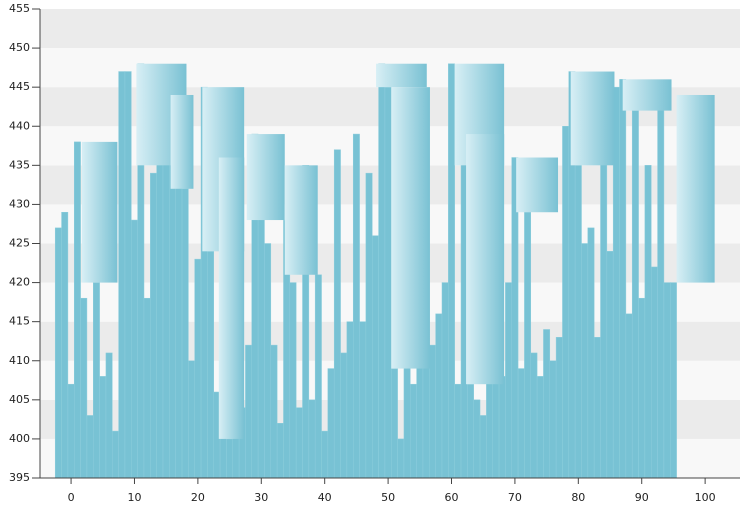 Image resolution: width=747 pixels, height=514 pixels. What do you see at coordinates (198, 497) in the screenshot?
I see `x-tick-label: 20` at bounding box center [198, 497].